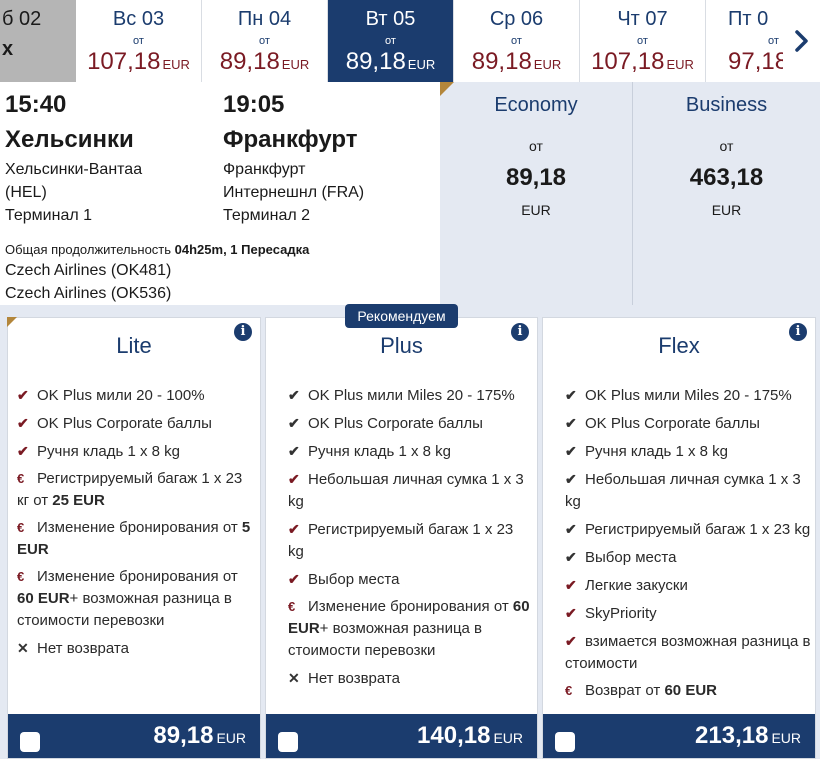 The height and width of the screenshot is (759, 820). I want to click on feature-text: Нет возврата, so click(83, 648).